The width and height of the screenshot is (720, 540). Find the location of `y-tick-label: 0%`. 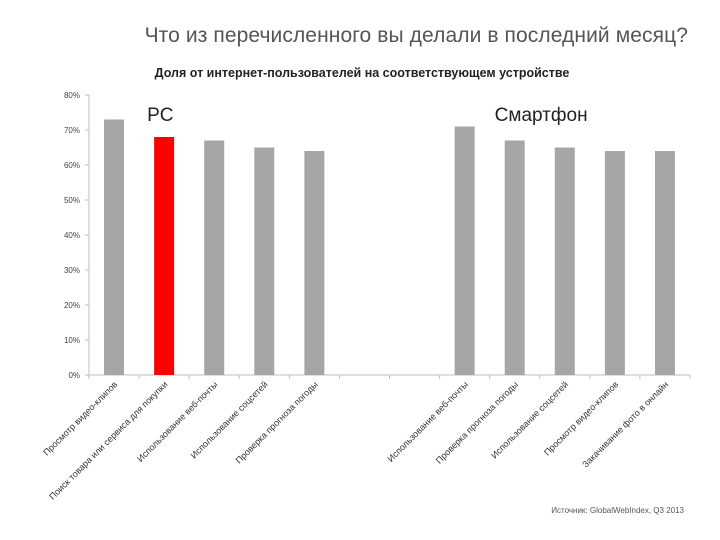

y-tick-label: 0% is located at coordinates (74, 375).